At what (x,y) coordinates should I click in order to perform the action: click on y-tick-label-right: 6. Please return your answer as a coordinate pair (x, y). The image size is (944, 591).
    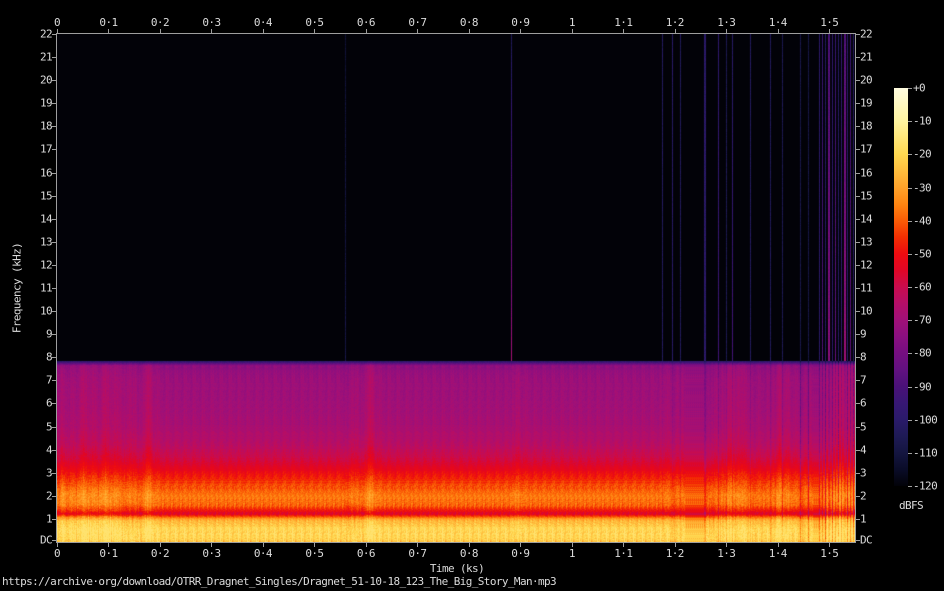
    Looking at the image, I should click on (863, 403).